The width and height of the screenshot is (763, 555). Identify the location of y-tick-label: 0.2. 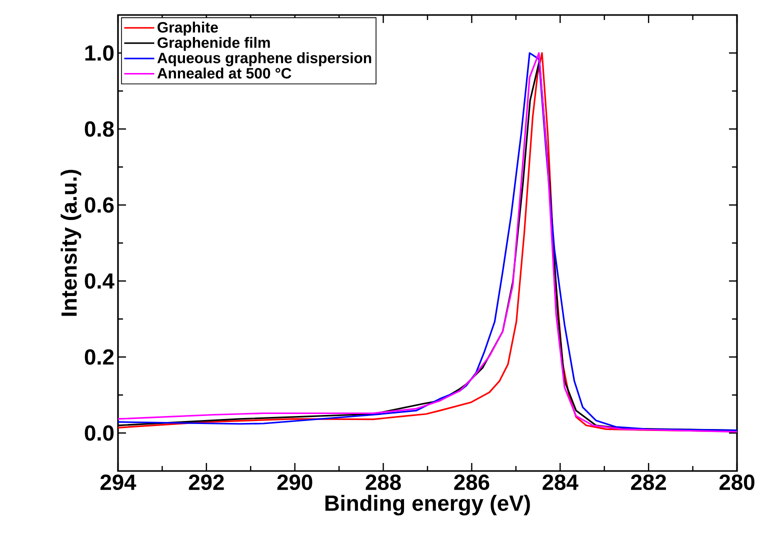
(99, 357).